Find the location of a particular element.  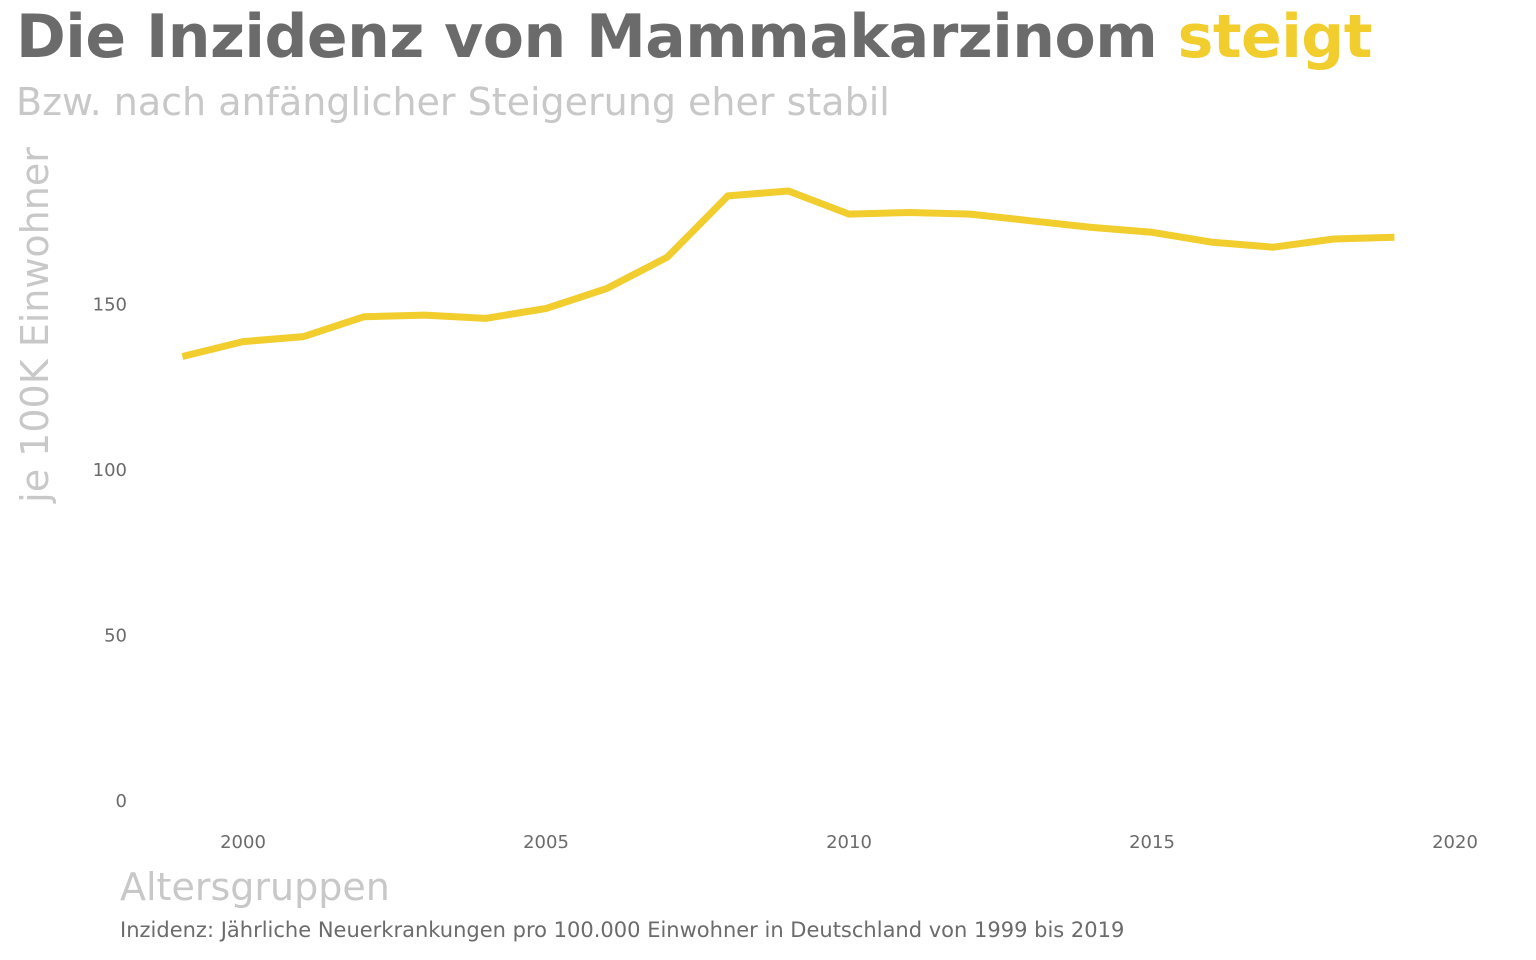

x-tick-label: 2010 is located at coordinates (849, 842).